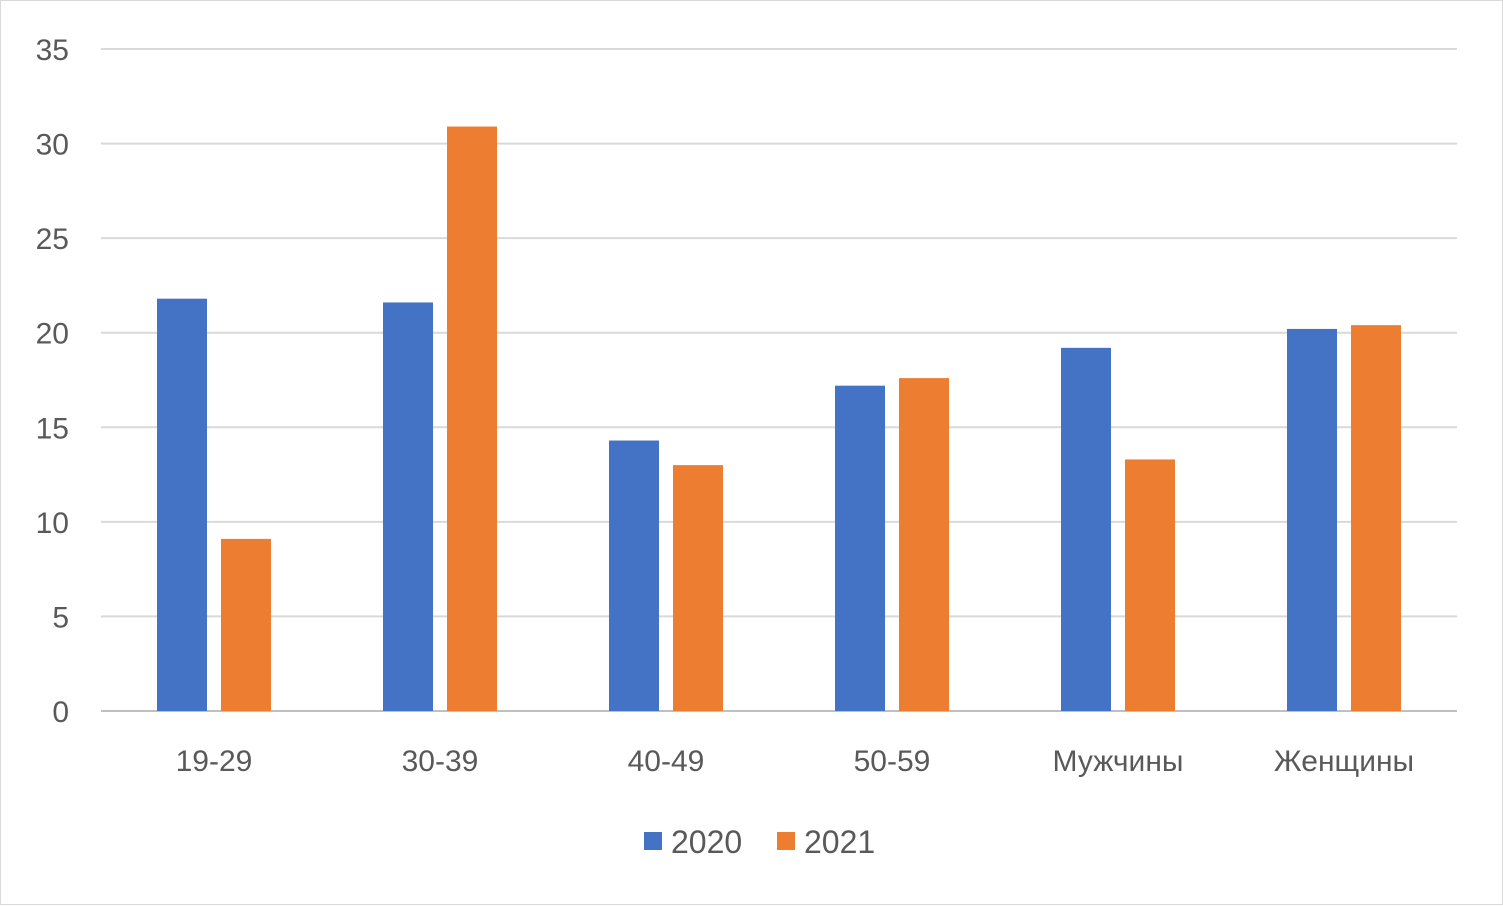  I want to click on y-tick-label: 30, so click(52, 145).